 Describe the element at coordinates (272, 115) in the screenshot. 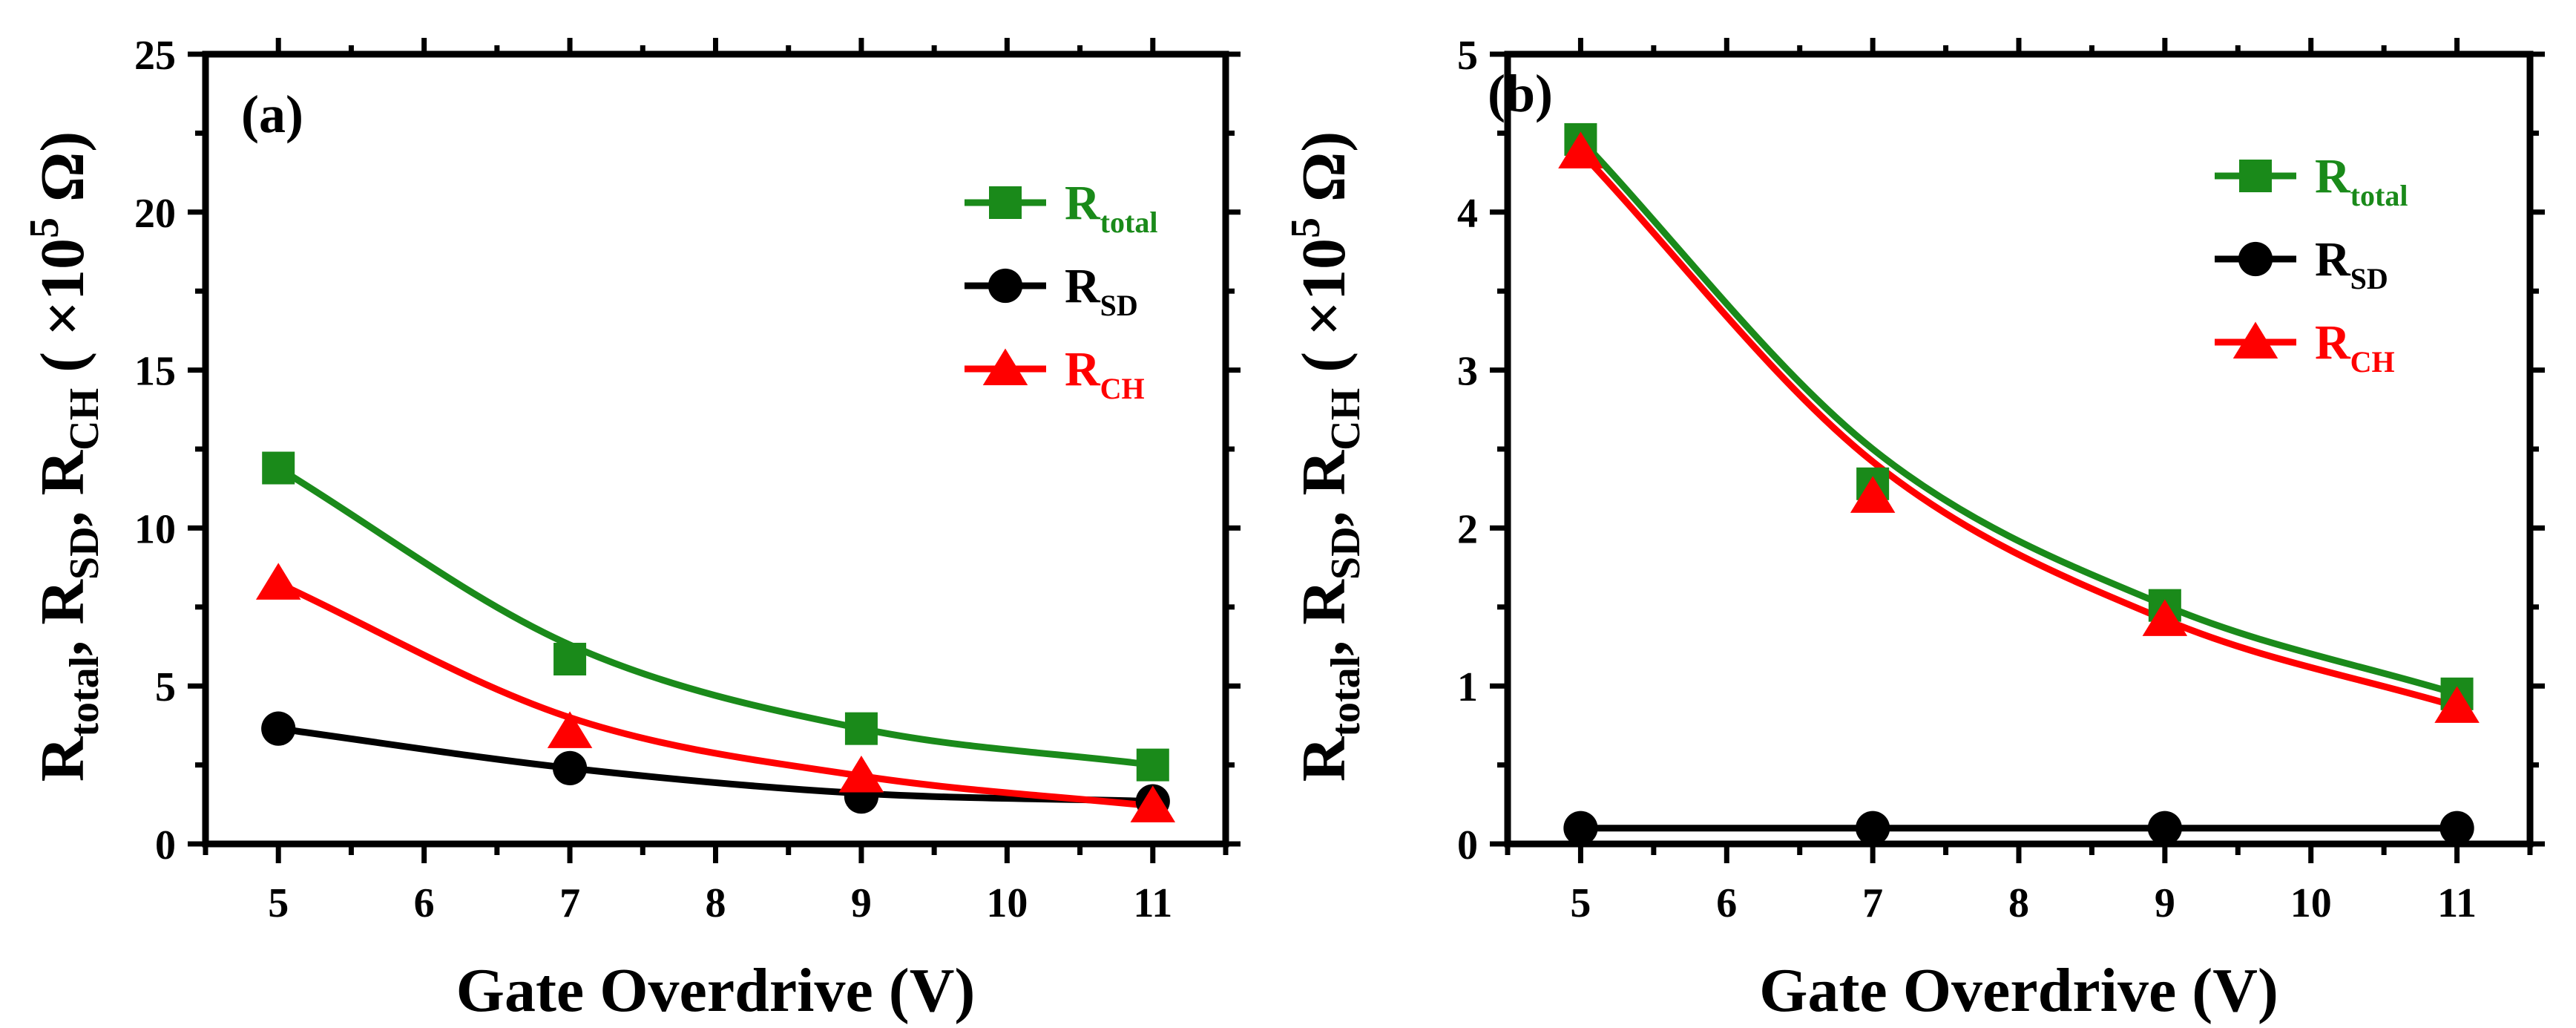

I see `panel-label: (a)` at that location.